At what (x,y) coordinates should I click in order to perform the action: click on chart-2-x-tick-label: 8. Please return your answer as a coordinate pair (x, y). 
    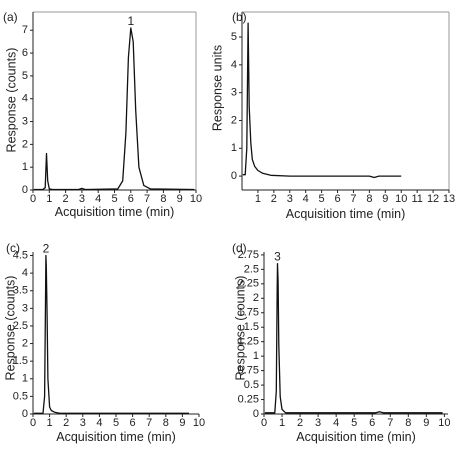
    Looking at the image, I should click on (369, 199).